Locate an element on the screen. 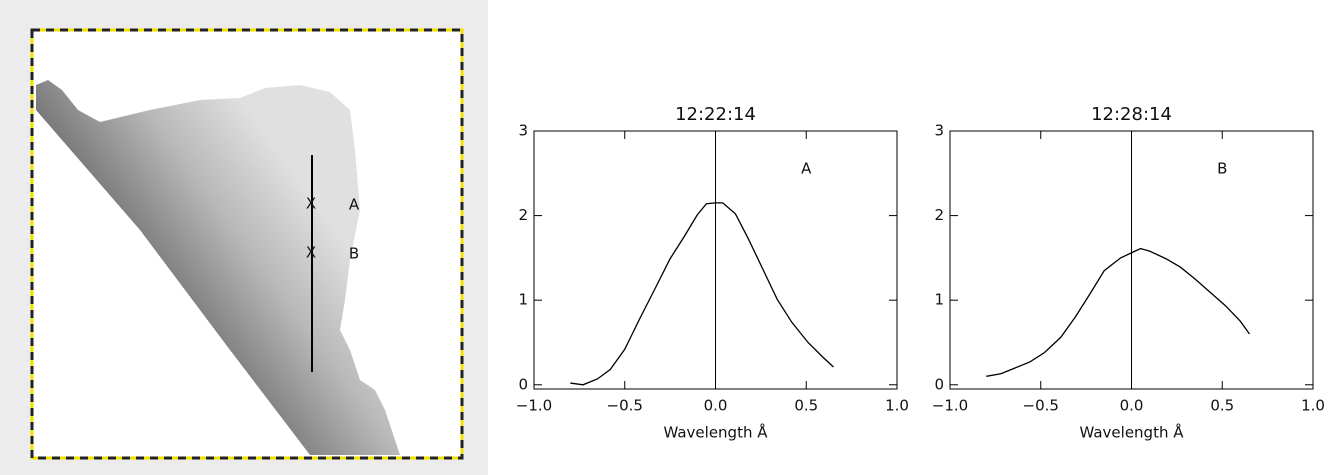 Image resolution: width=1339 pixels, height=475 pixels. annotation: B is located at coordinates (1222, 169).